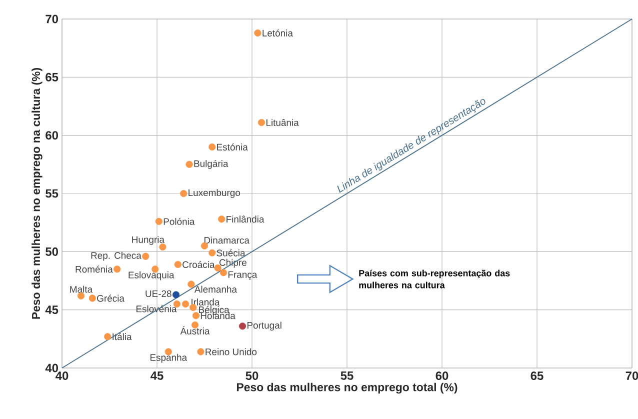 The width and height of the screenshot is (638, 419). Describe the element at coordinates (442, 376) in the screenshot. I see `x-tick-label: 60` at that location.